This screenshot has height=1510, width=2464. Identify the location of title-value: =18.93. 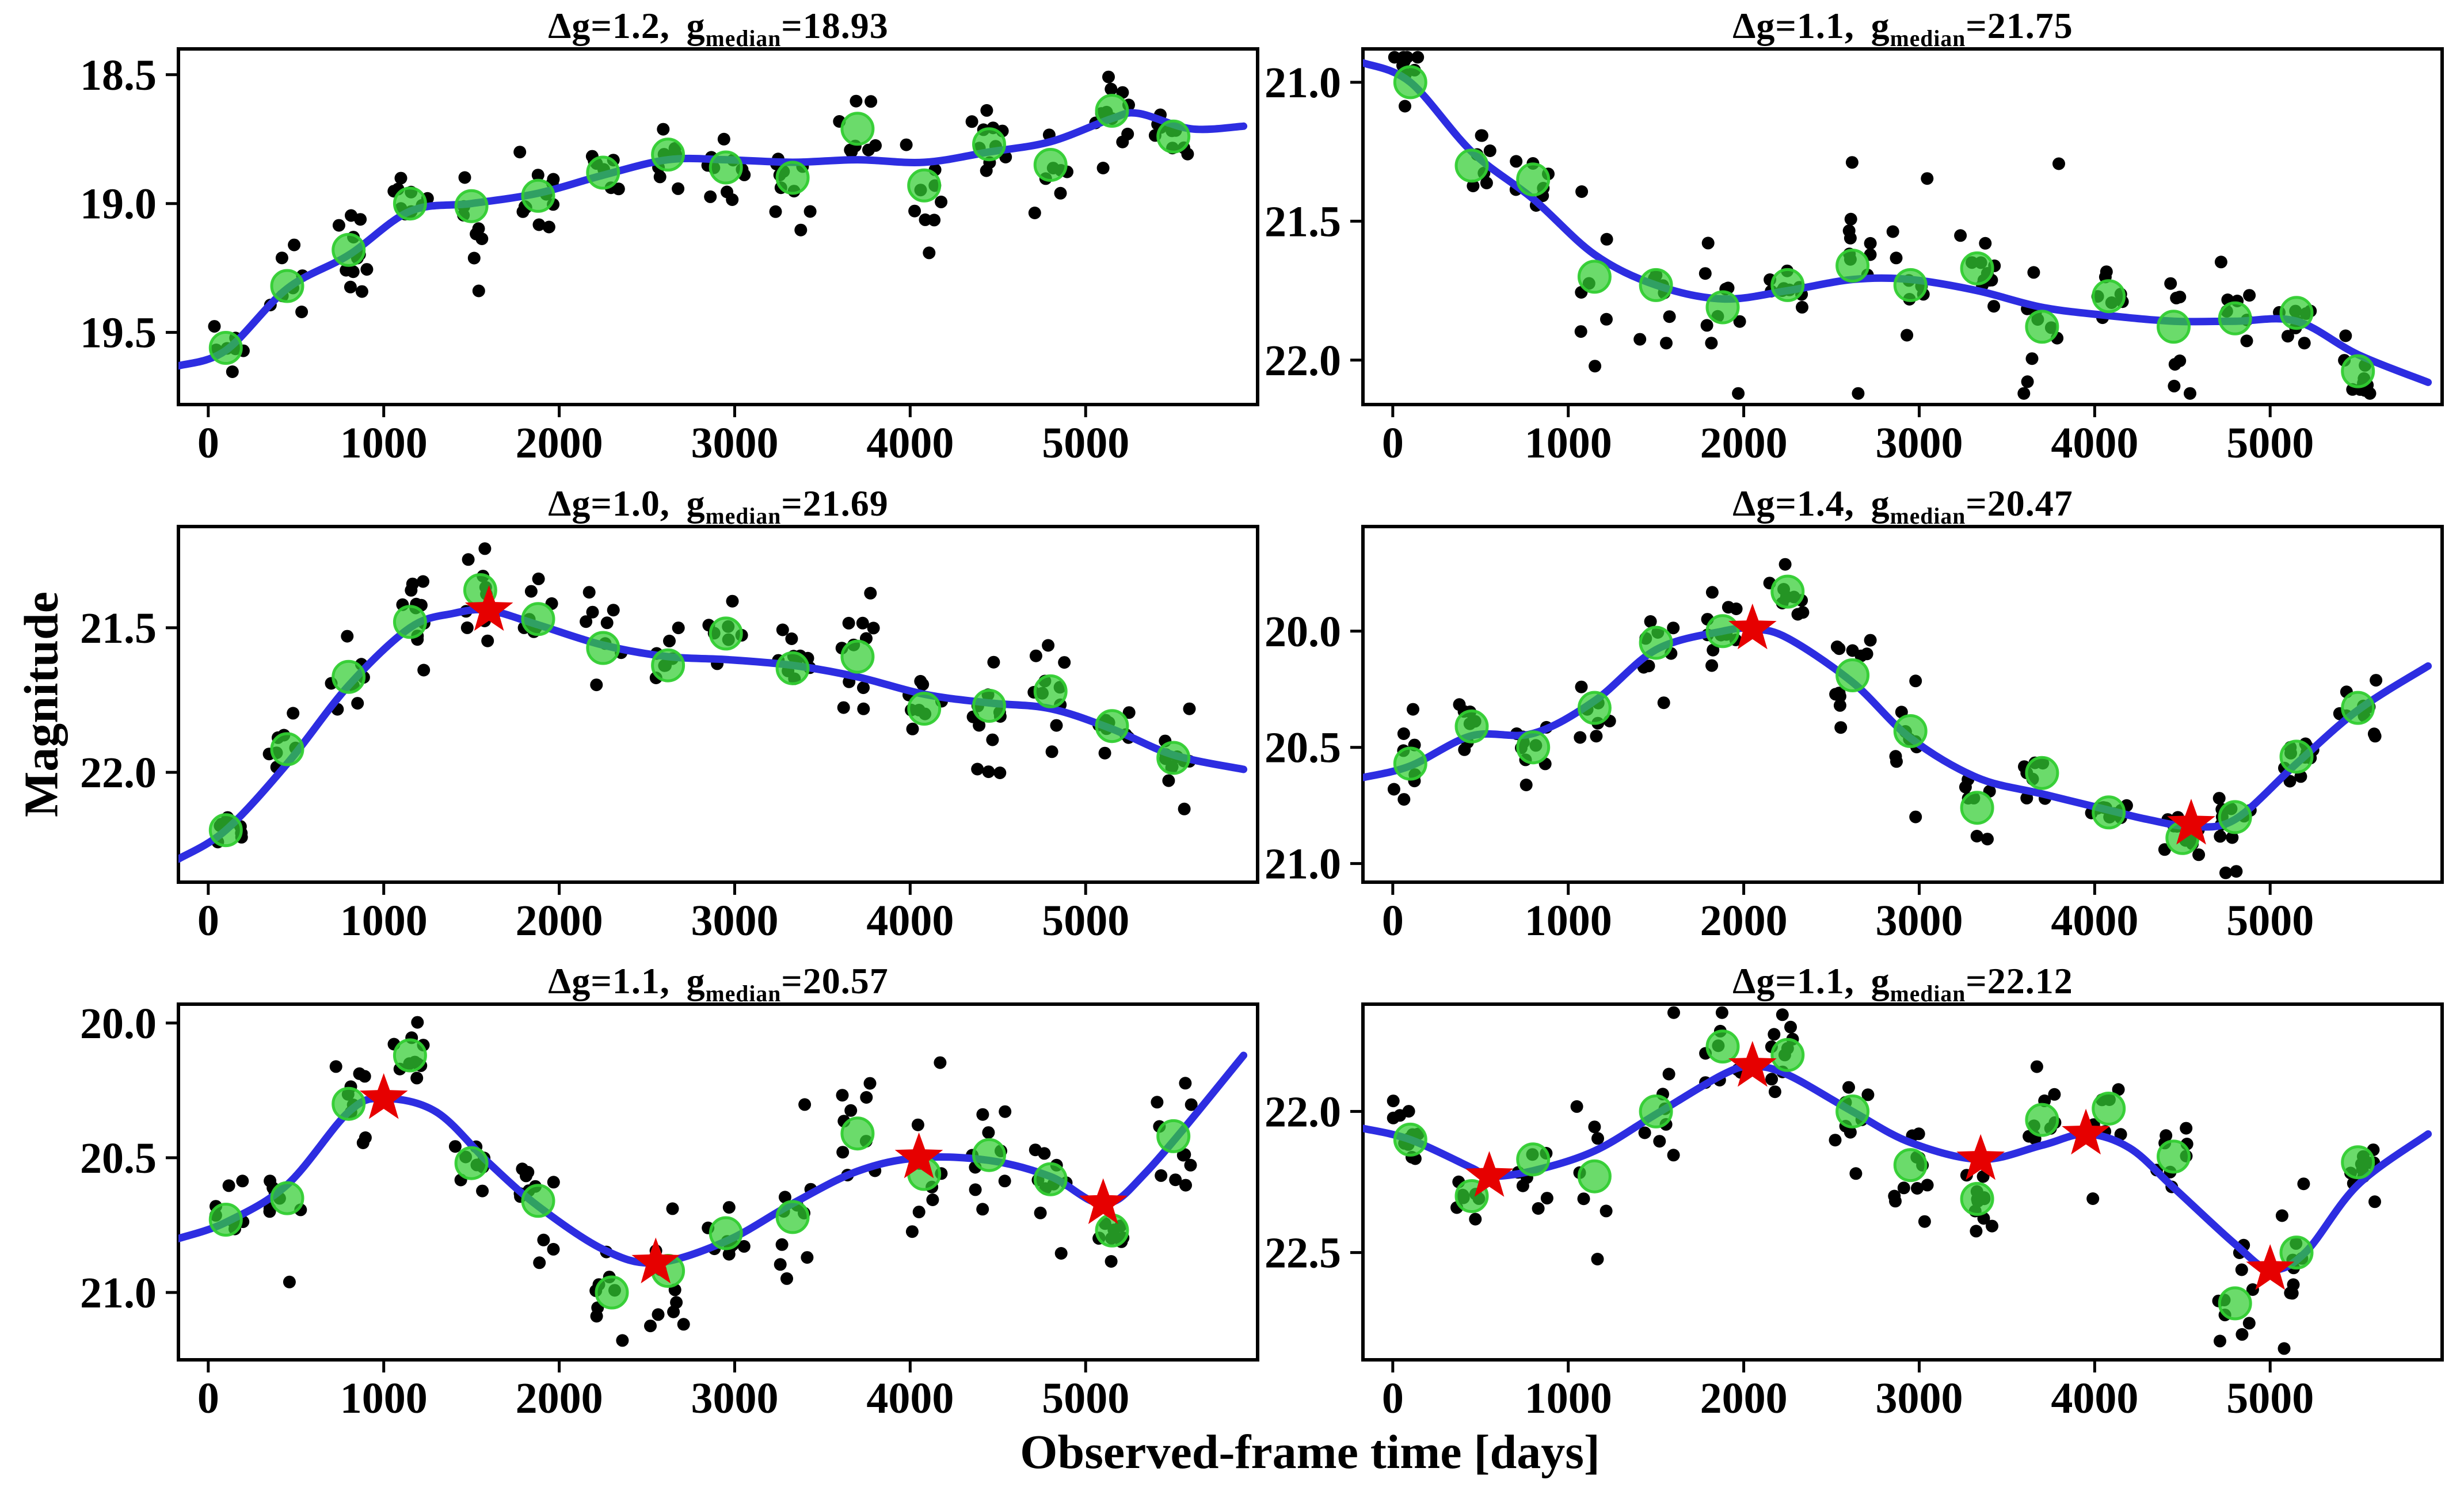
(835, 25).